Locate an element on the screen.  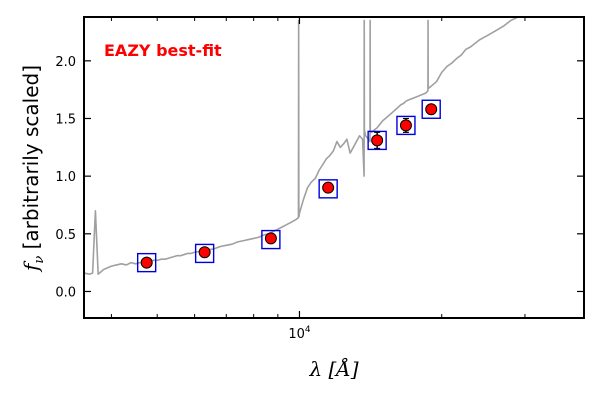
y-tick-label: 0.0 is located at coordinates (65, 292).